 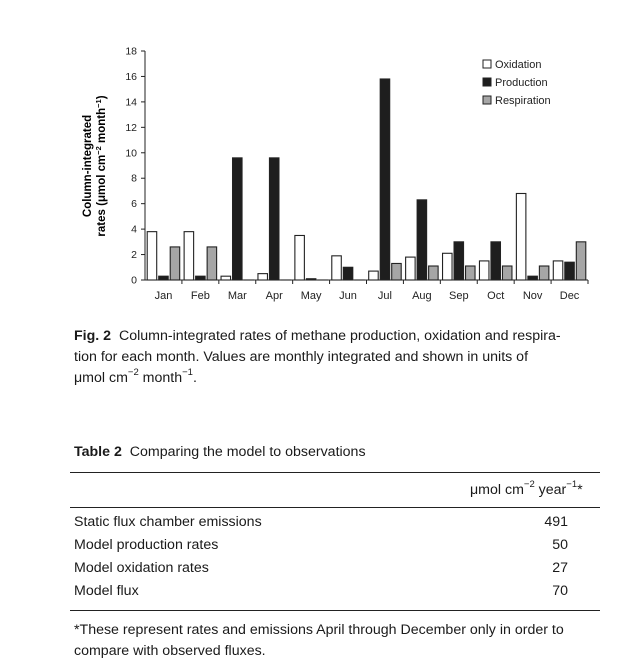 I want to click on table-row: Model flux 70, so click(x=334, y=594).